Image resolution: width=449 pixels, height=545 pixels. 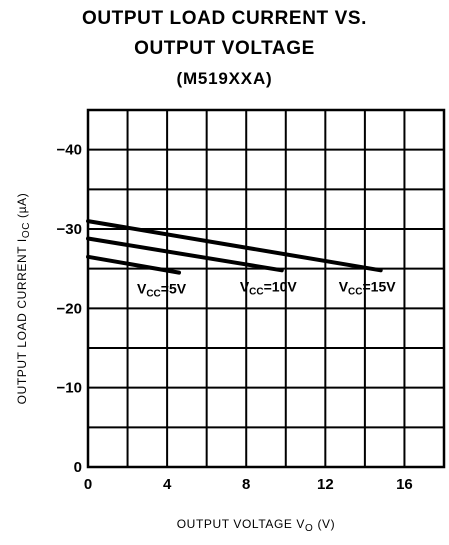 I want to click on x-tick-label: 12, so click(x=325, y=484).